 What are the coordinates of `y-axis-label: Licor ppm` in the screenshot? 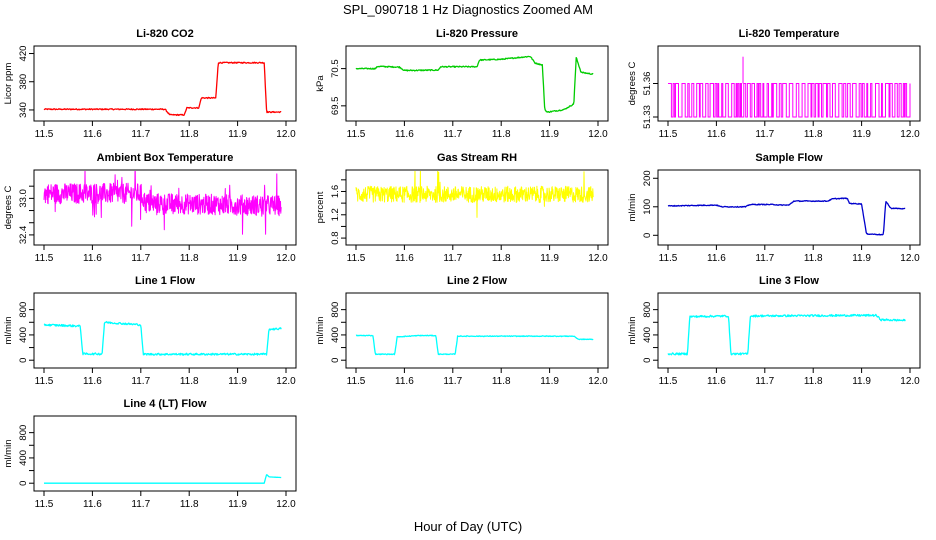 It's located at (8, 84).